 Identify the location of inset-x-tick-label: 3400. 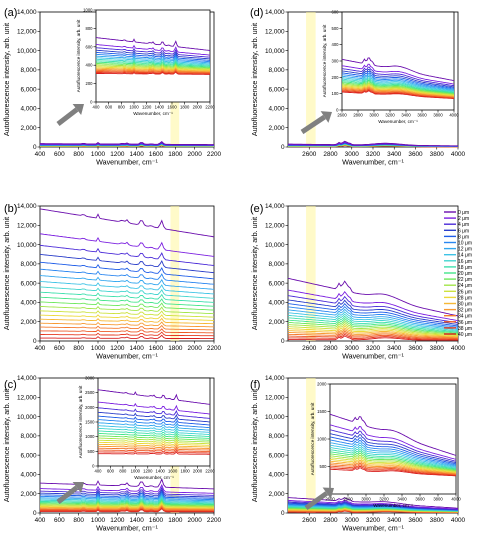
(406, 115).